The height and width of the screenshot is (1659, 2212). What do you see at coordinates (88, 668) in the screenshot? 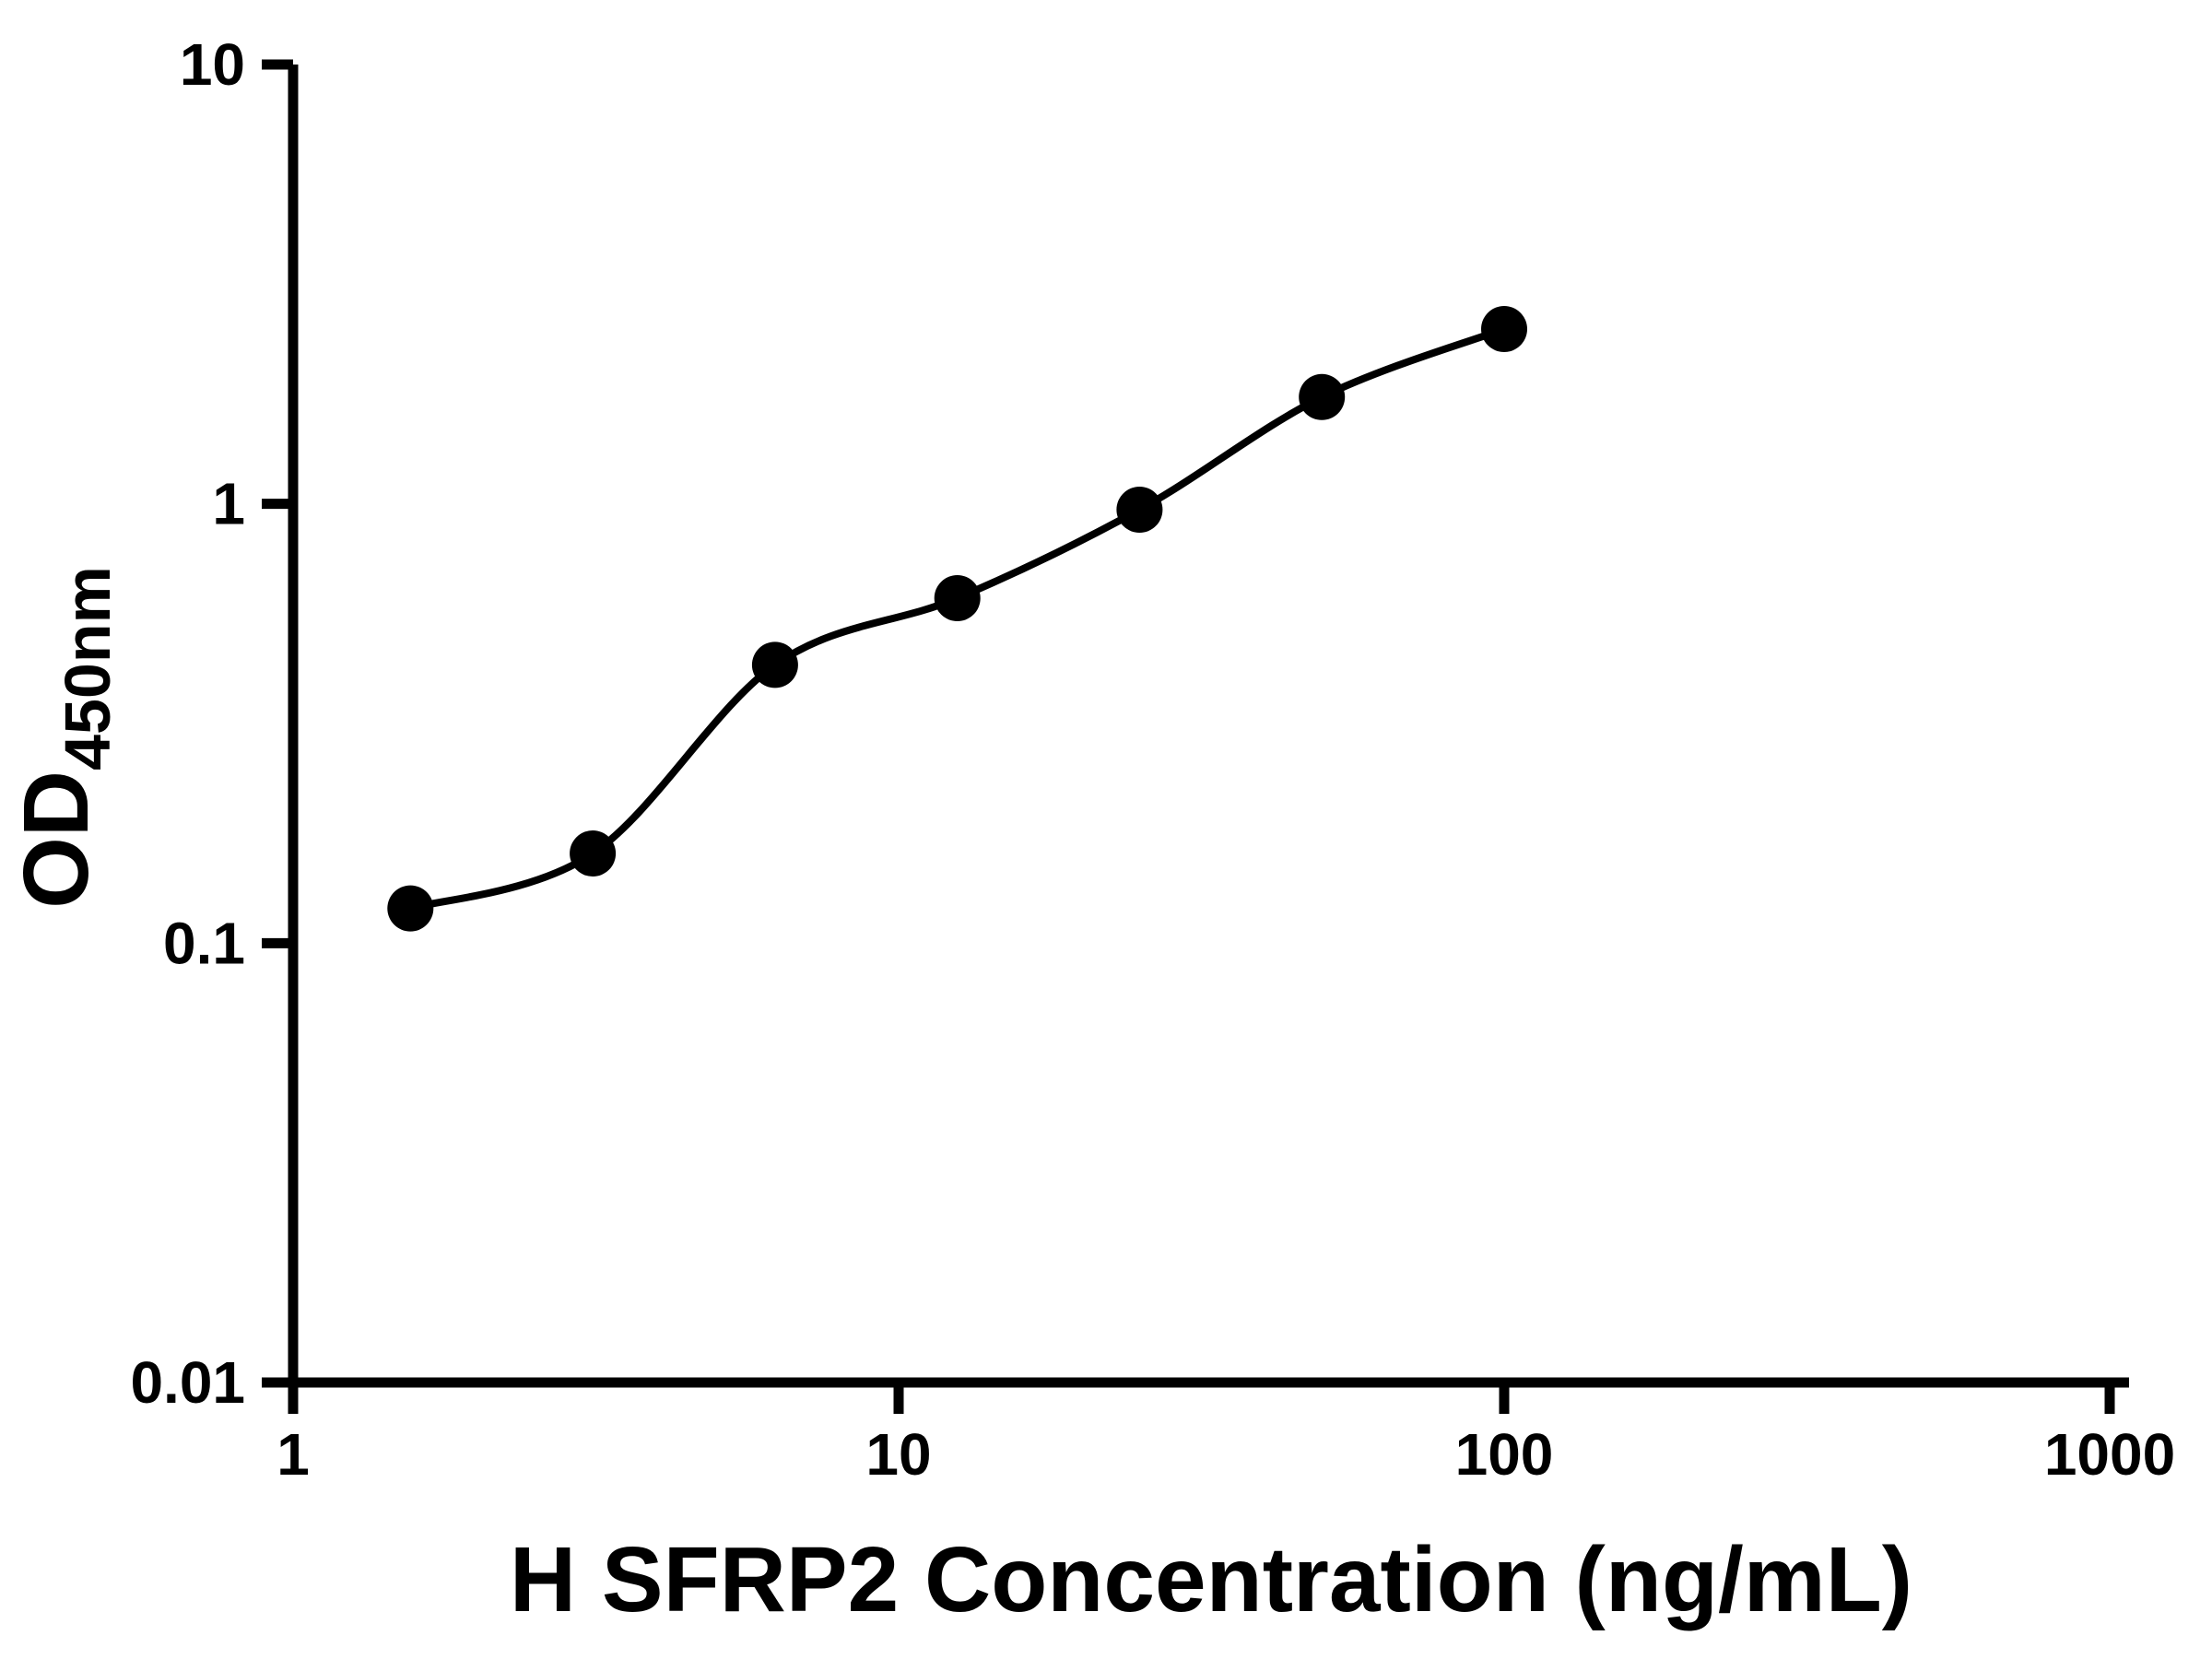
I see `y-axis-title-subscript: 450nm` at bounding box center [88, 668].